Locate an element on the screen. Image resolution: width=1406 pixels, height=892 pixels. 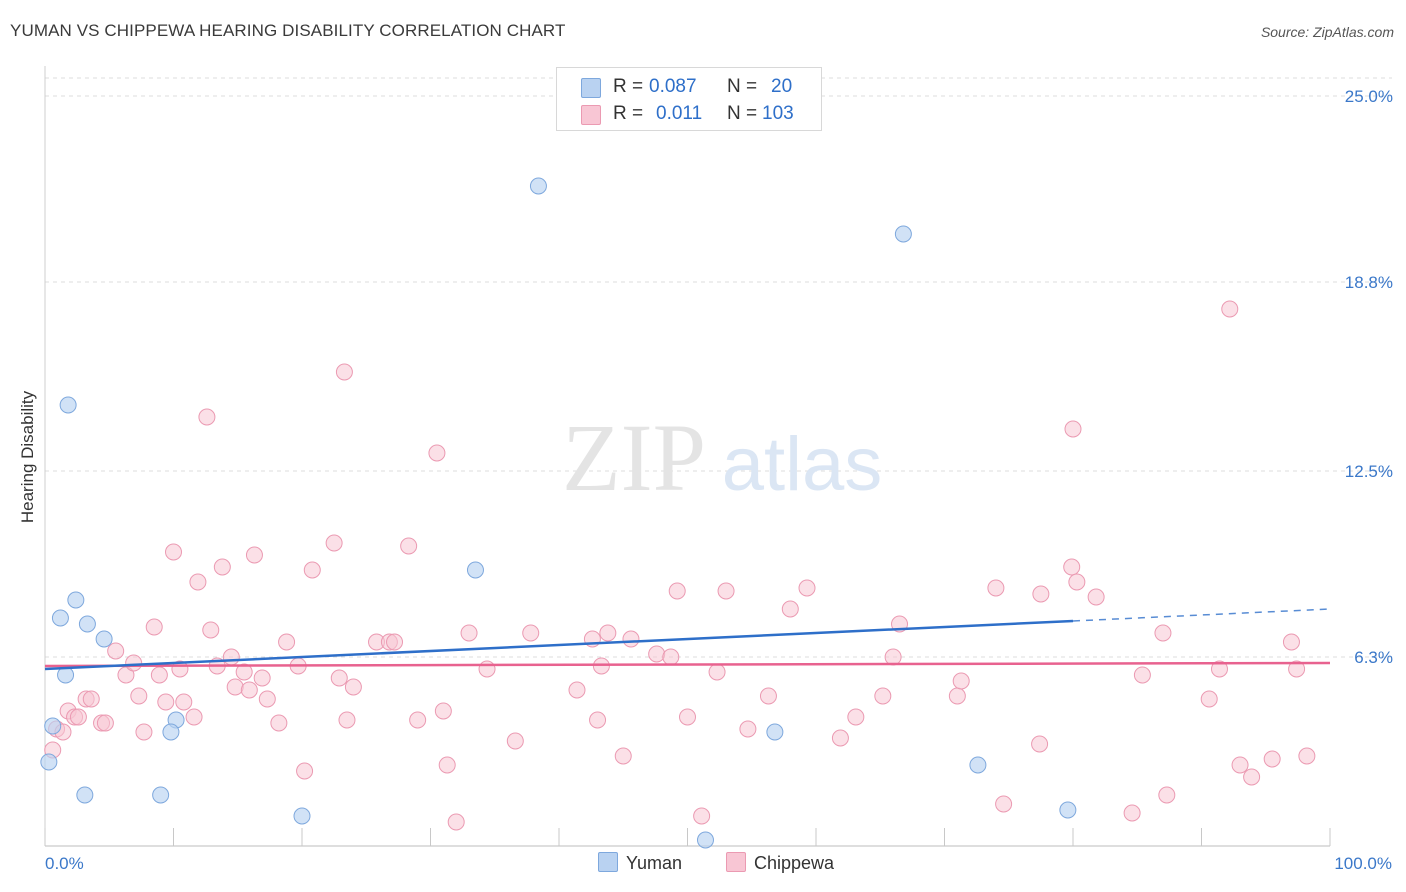
yuman-trend-extension is located at coordinates (1201, 615).